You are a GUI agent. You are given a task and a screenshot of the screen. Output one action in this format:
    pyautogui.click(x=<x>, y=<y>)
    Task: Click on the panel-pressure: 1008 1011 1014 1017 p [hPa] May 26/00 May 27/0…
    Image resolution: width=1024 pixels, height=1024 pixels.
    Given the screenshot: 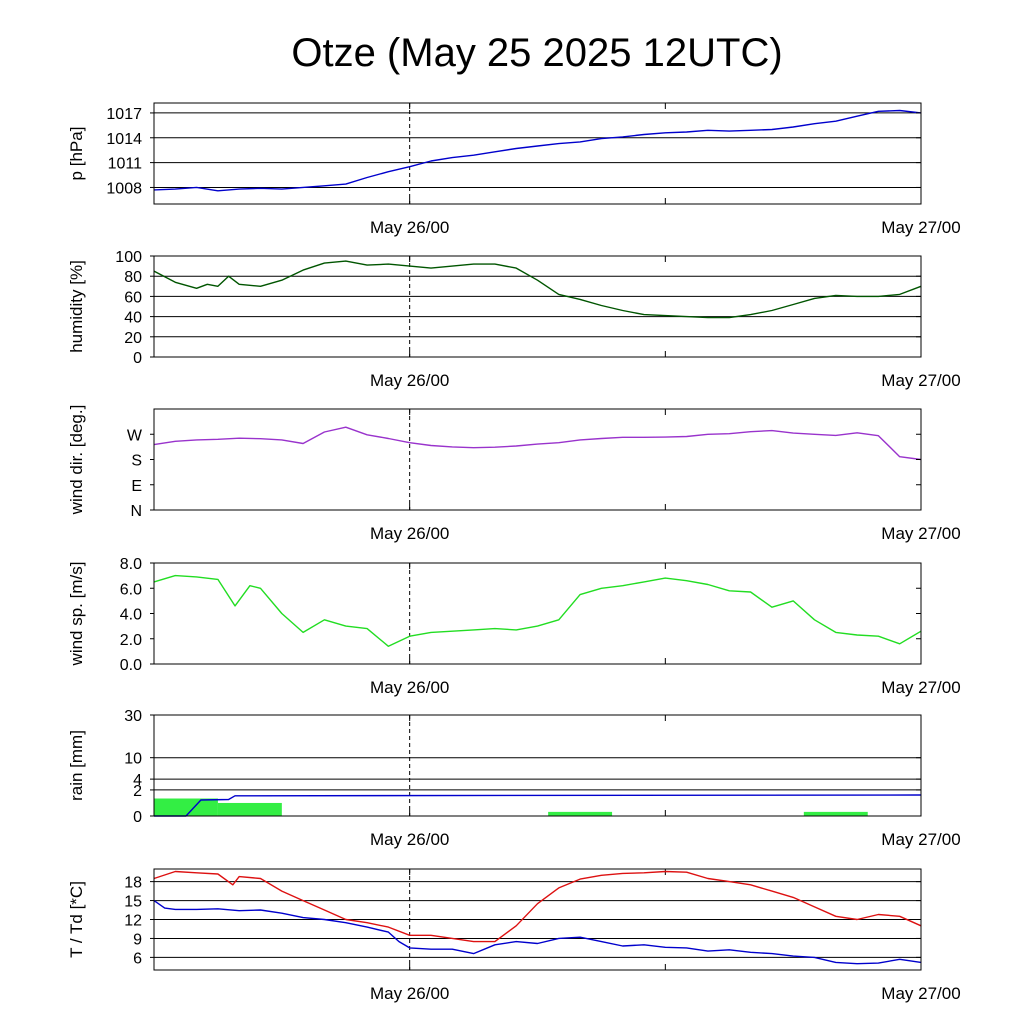 What is the action you would take?
    pyautogui.click(x=514, y=169)
    